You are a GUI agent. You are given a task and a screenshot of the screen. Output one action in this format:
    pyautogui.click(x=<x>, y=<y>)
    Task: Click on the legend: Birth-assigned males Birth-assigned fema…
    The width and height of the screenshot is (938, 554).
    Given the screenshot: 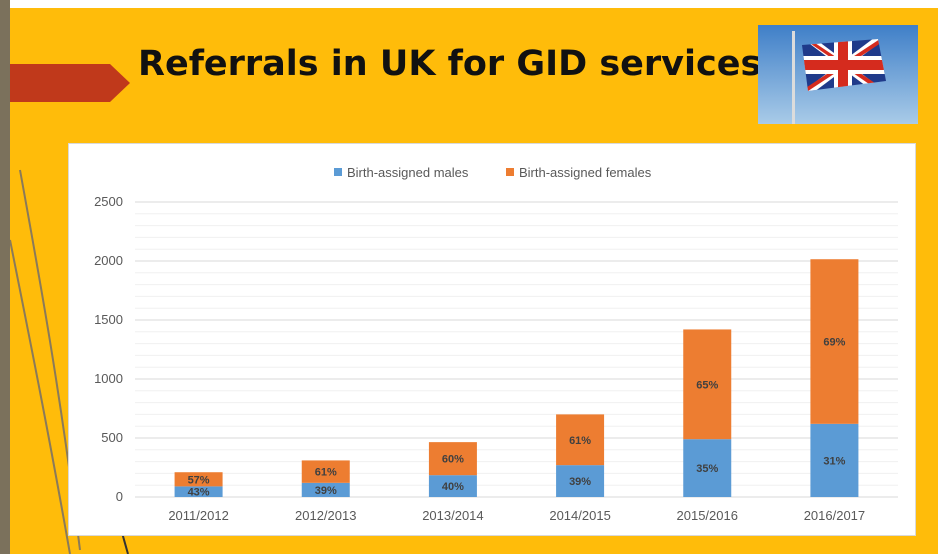 What is the action you would take?
    pyautogui.click(x=493, y=172)
    